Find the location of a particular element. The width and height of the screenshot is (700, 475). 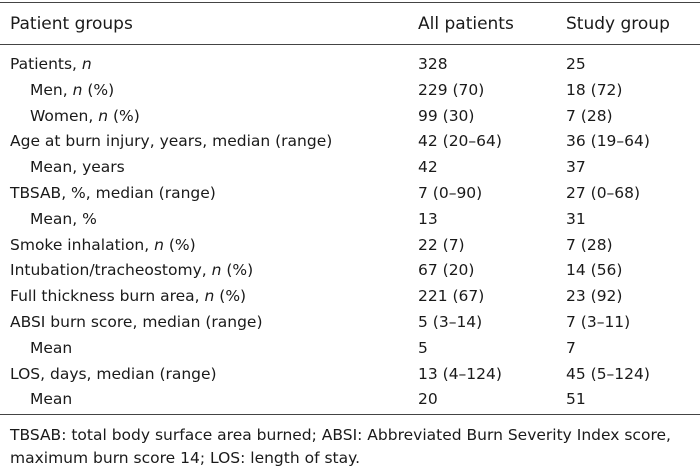

table-row: Men, n (%) 229 (70) 18 (72) is located at coordinates (350, 91).